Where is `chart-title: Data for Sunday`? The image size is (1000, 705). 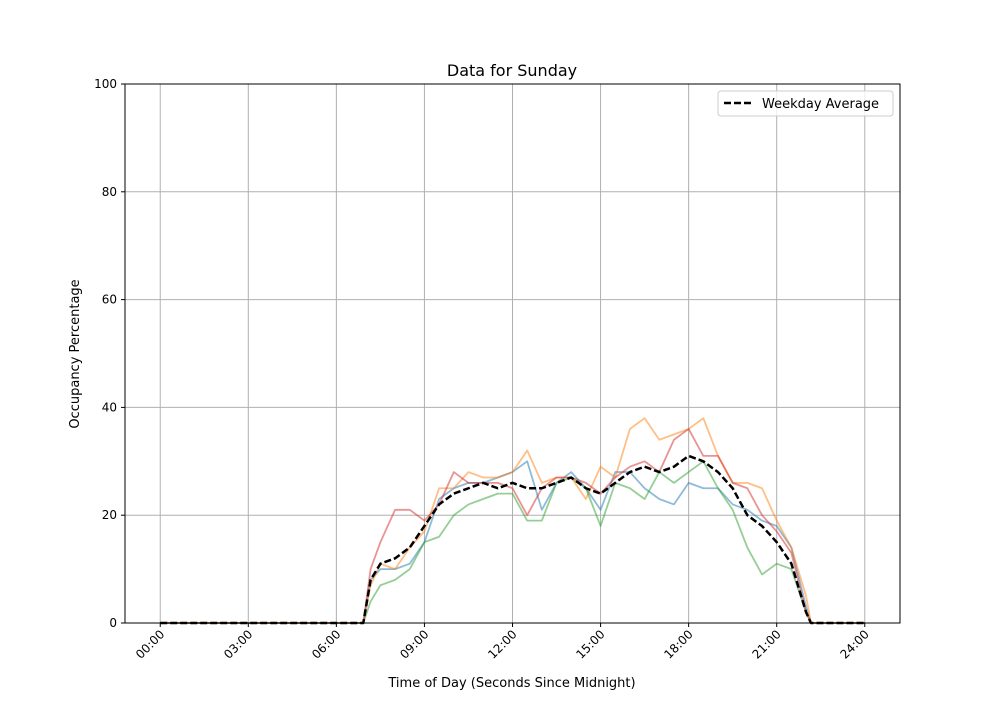 chart-title: Data for Sunday is located at coordinates (512, 70).